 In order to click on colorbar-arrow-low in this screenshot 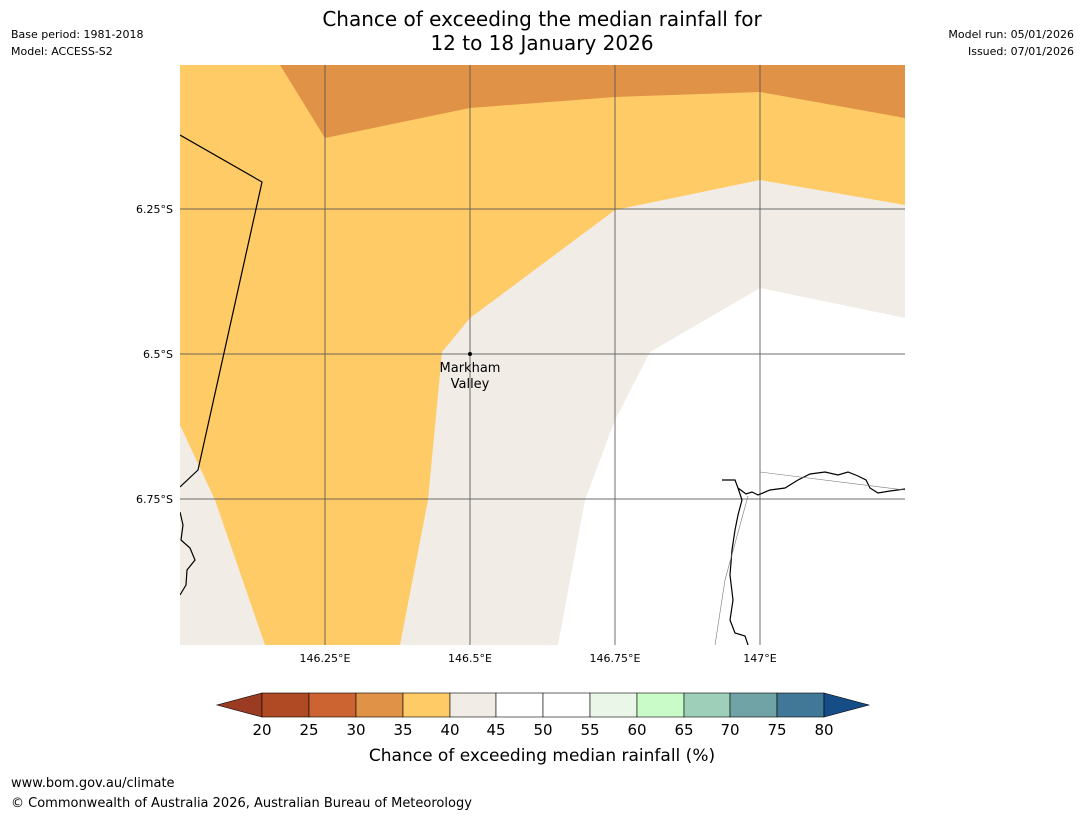, I will do `click(239, 705)`.